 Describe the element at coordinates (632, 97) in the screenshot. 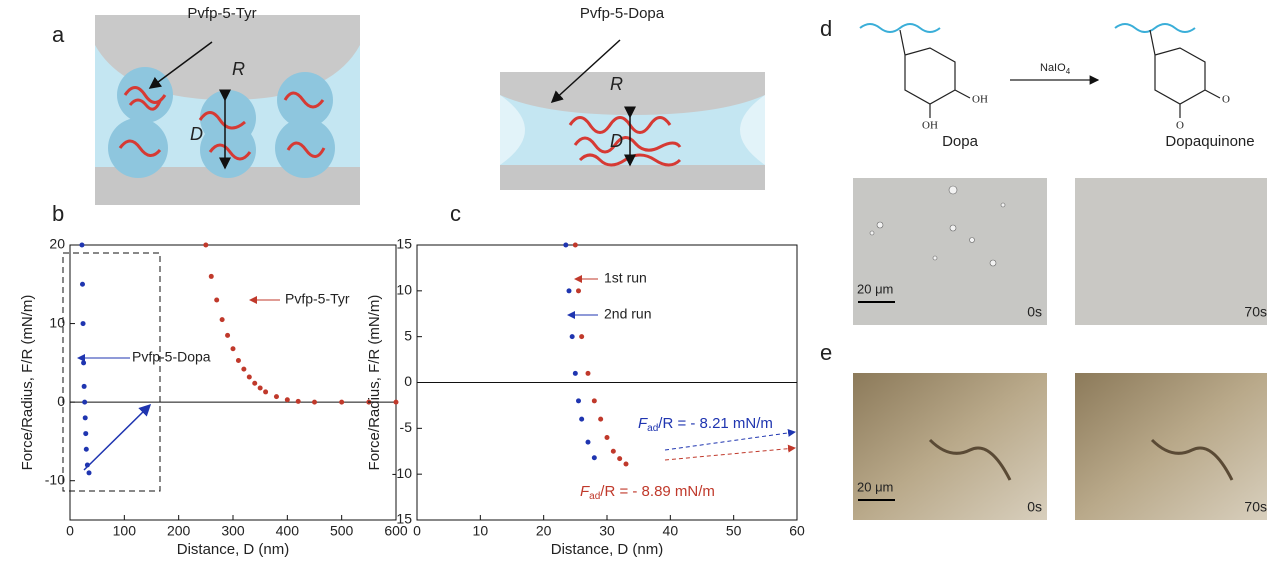

I see `schematic-right: Pvfp-5-Dopa R D` at that location.